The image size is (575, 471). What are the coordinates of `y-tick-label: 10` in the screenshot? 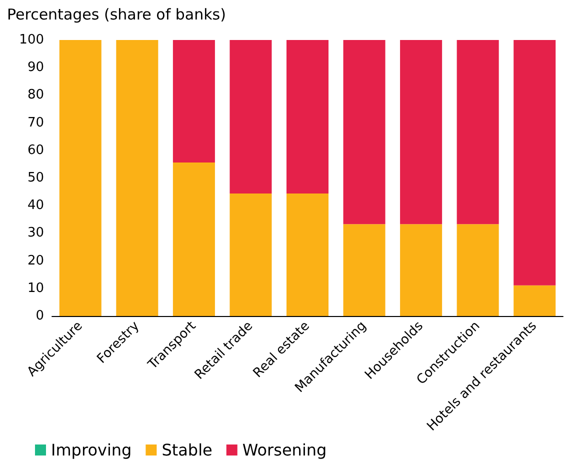 It's located at (35, 288).